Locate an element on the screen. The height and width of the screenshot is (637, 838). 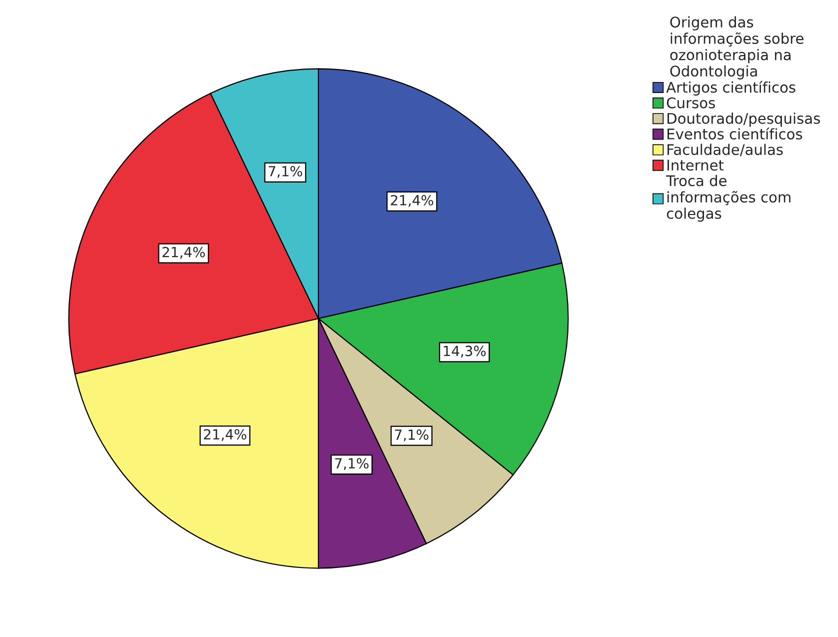
legend-label: Eventos científicos is located at coordinates (735, 134).